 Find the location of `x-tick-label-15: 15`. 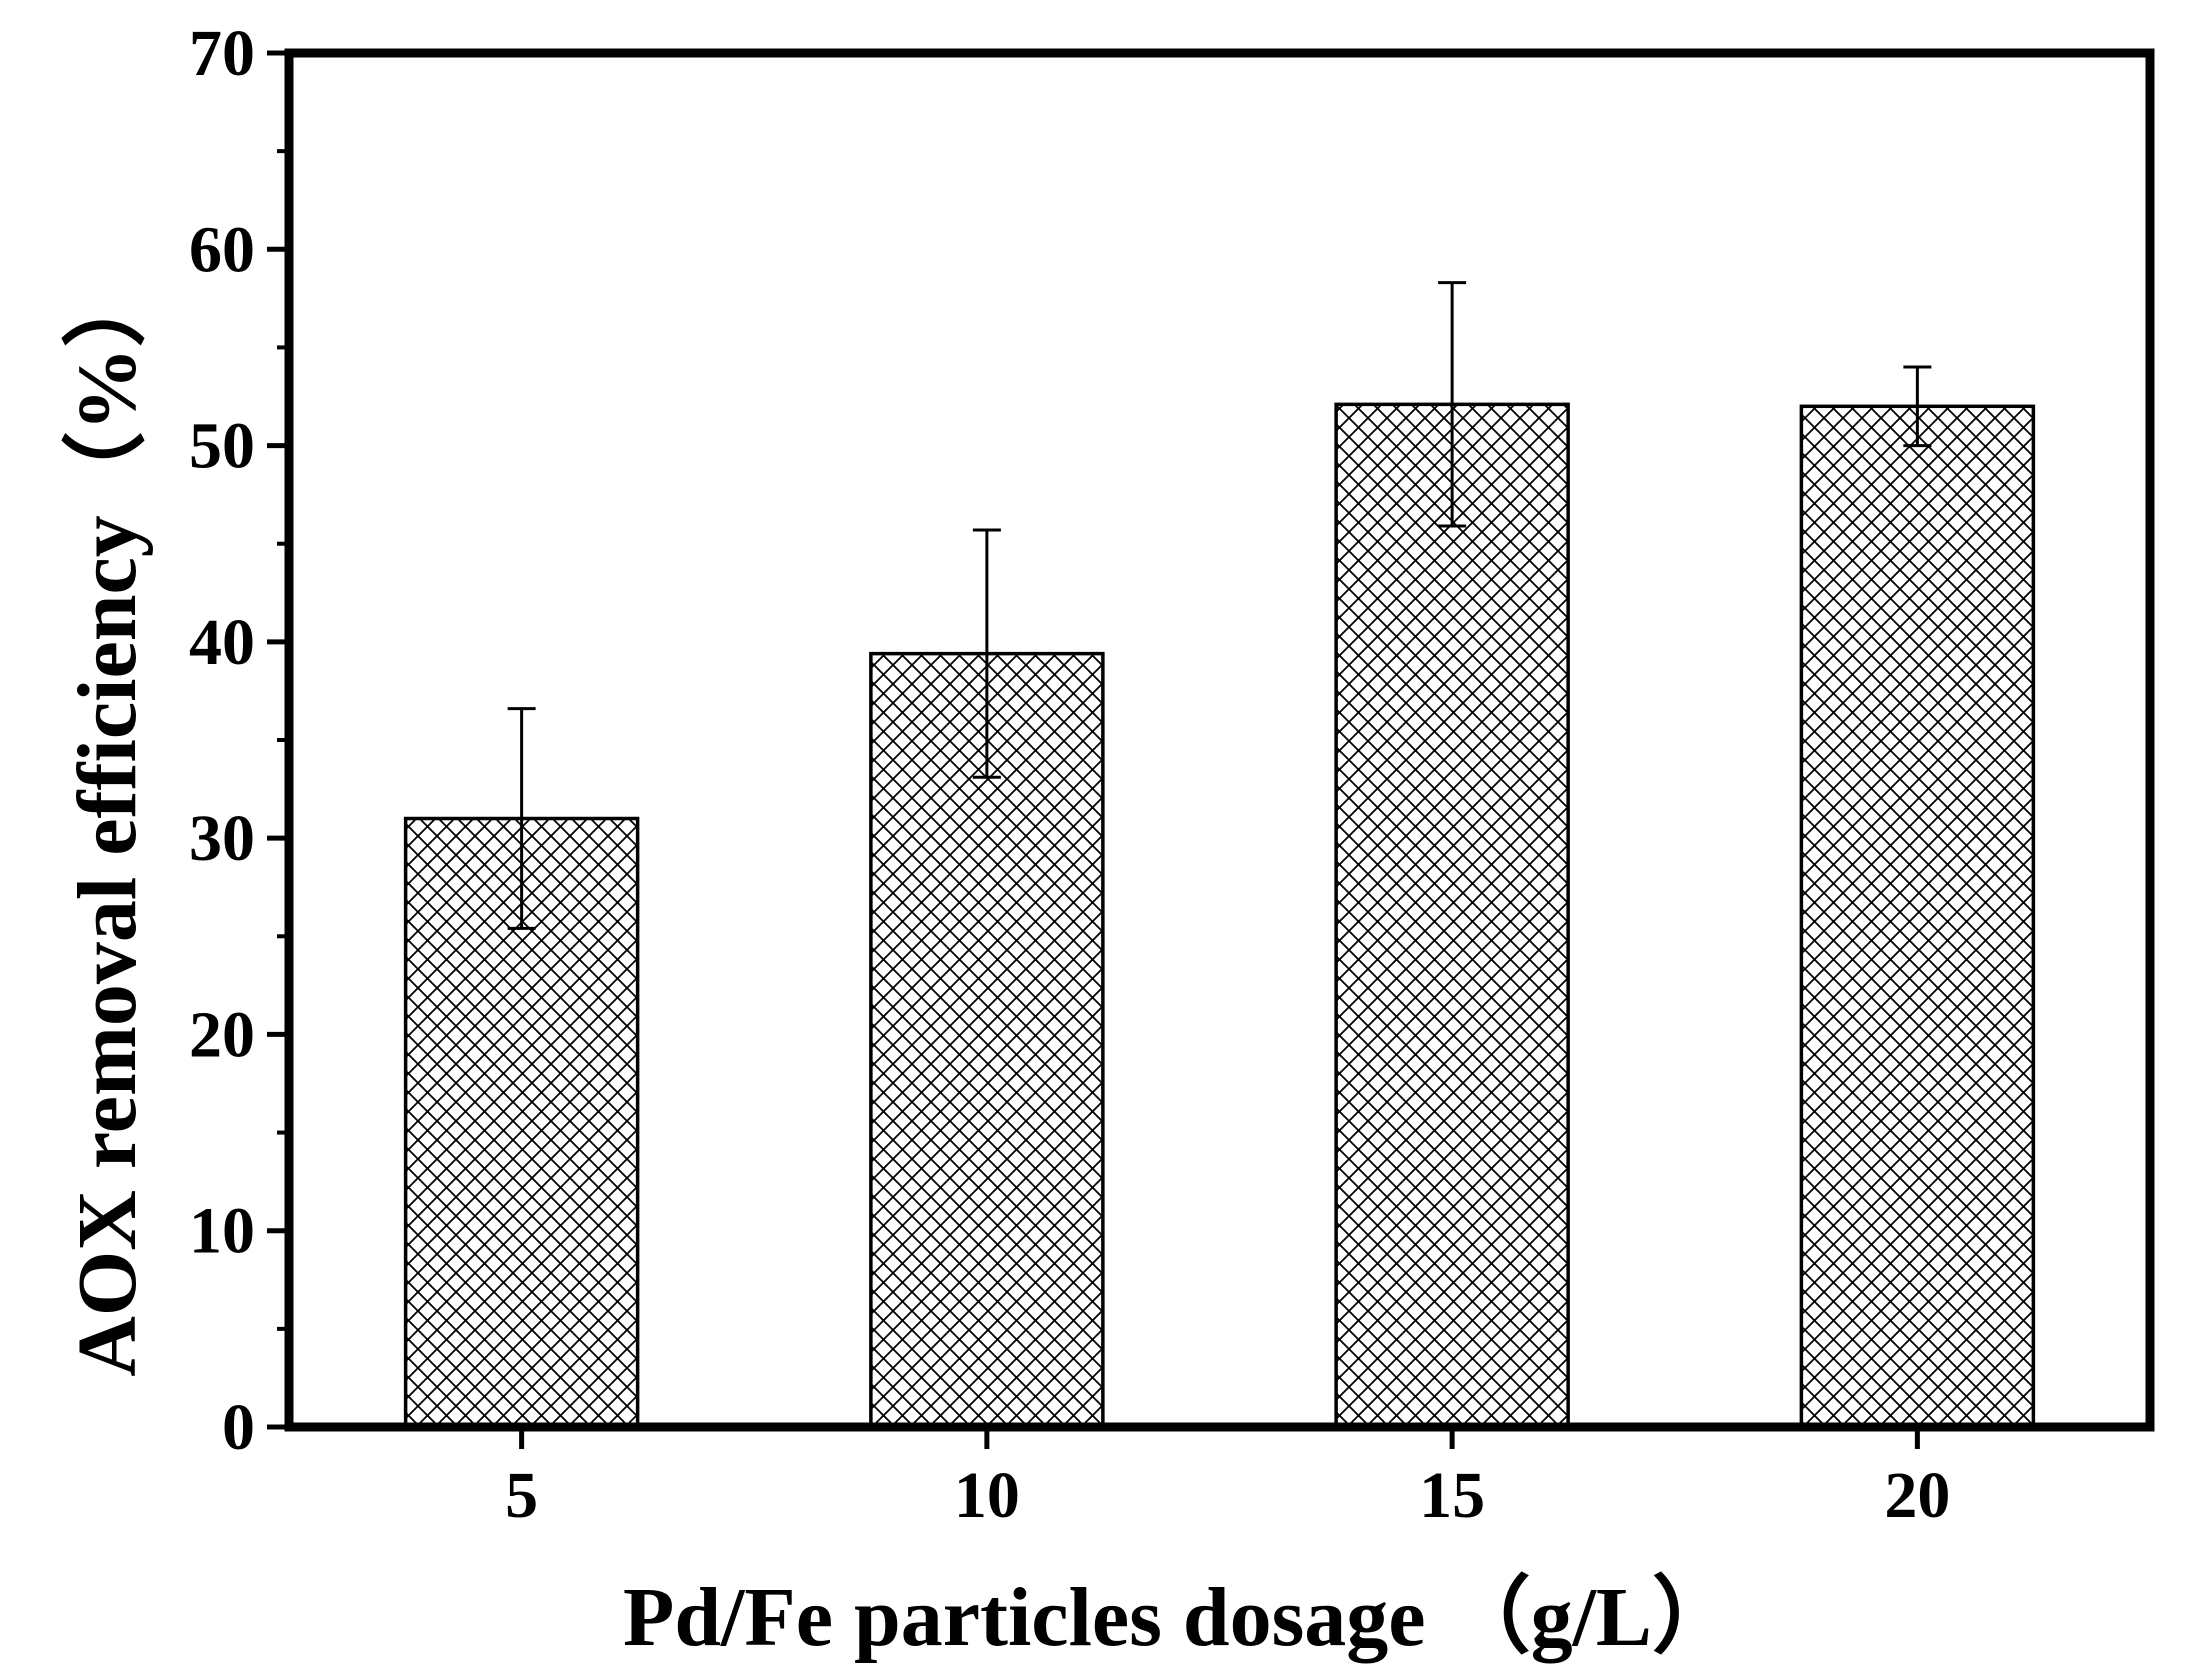

x-tick-label-15: 15 is located at coordinates (1452, 1495).